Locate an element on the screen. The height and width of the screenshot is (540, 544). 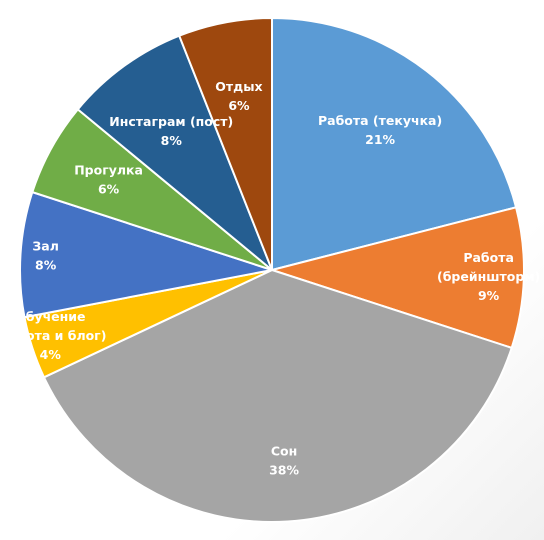
slice-value-label: 9% is located at coordinates (489, 295).